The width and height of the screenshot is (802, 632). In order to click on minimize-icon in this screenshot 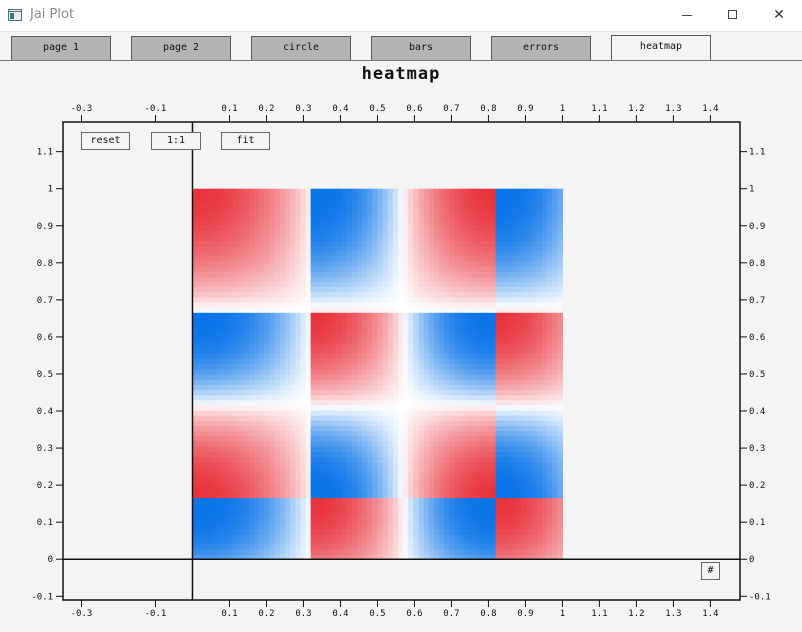, I will do `click(687, 15)`.